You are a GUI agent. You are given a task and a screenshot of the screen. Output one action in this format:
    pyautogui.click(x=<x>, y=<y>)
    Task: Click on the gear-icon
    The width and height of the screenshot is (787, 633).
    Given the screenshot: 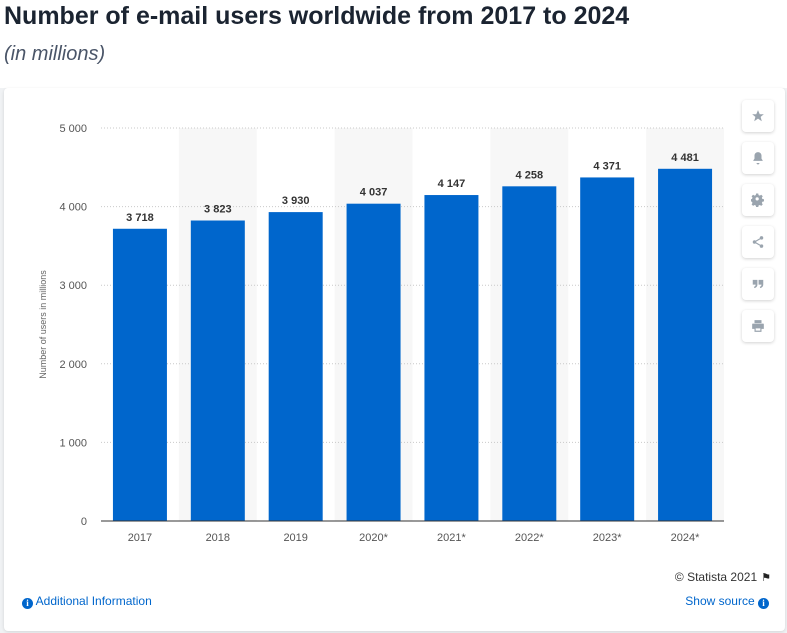 What is the action you would take?
    pyautogui.click(x=757, y=200)
    